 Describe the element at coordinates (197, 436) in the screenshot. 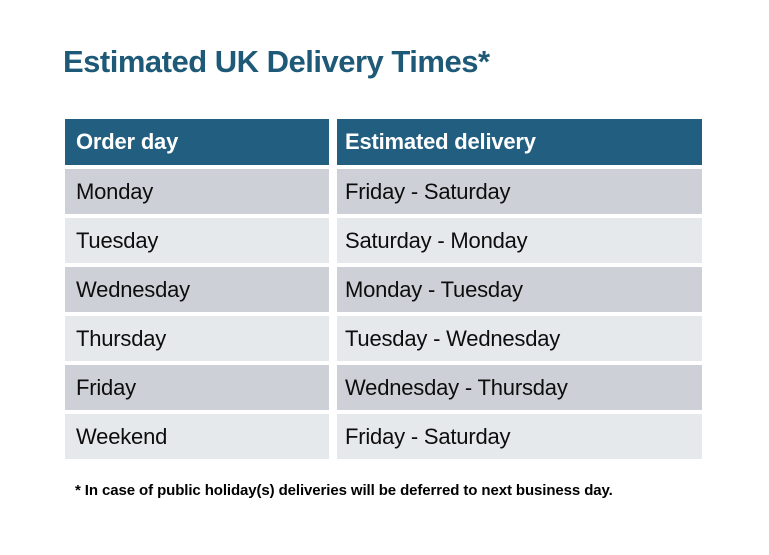

I see `table-cell-order-day: Weekend` at that location.